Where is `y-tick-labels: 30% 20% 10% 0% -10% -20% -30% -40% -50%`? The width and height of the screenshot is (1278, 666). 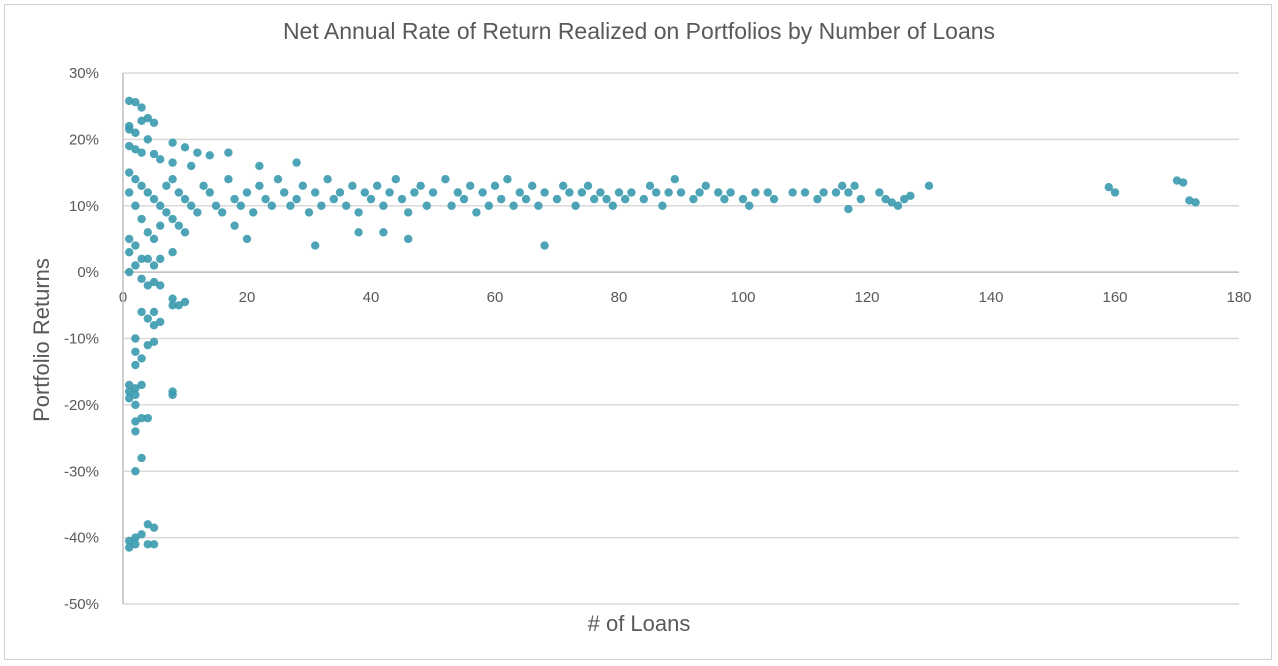 y-tick-labels: 30% 20% 10% 0% -10% -20% -30% -40% -50% is located at coordinates (81, 339).